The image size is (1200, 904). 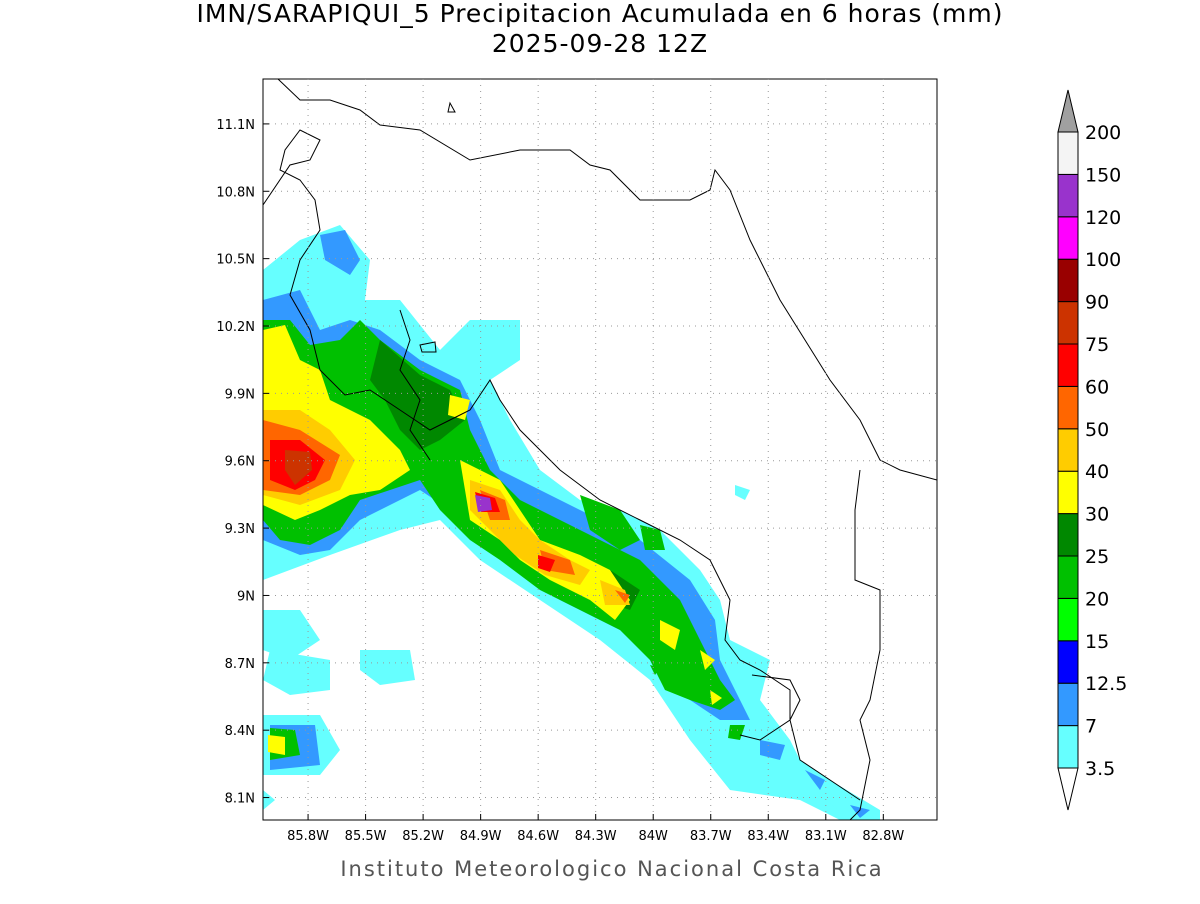 I want to click on colorbar-label: 15, so click(x=1097, y=642).